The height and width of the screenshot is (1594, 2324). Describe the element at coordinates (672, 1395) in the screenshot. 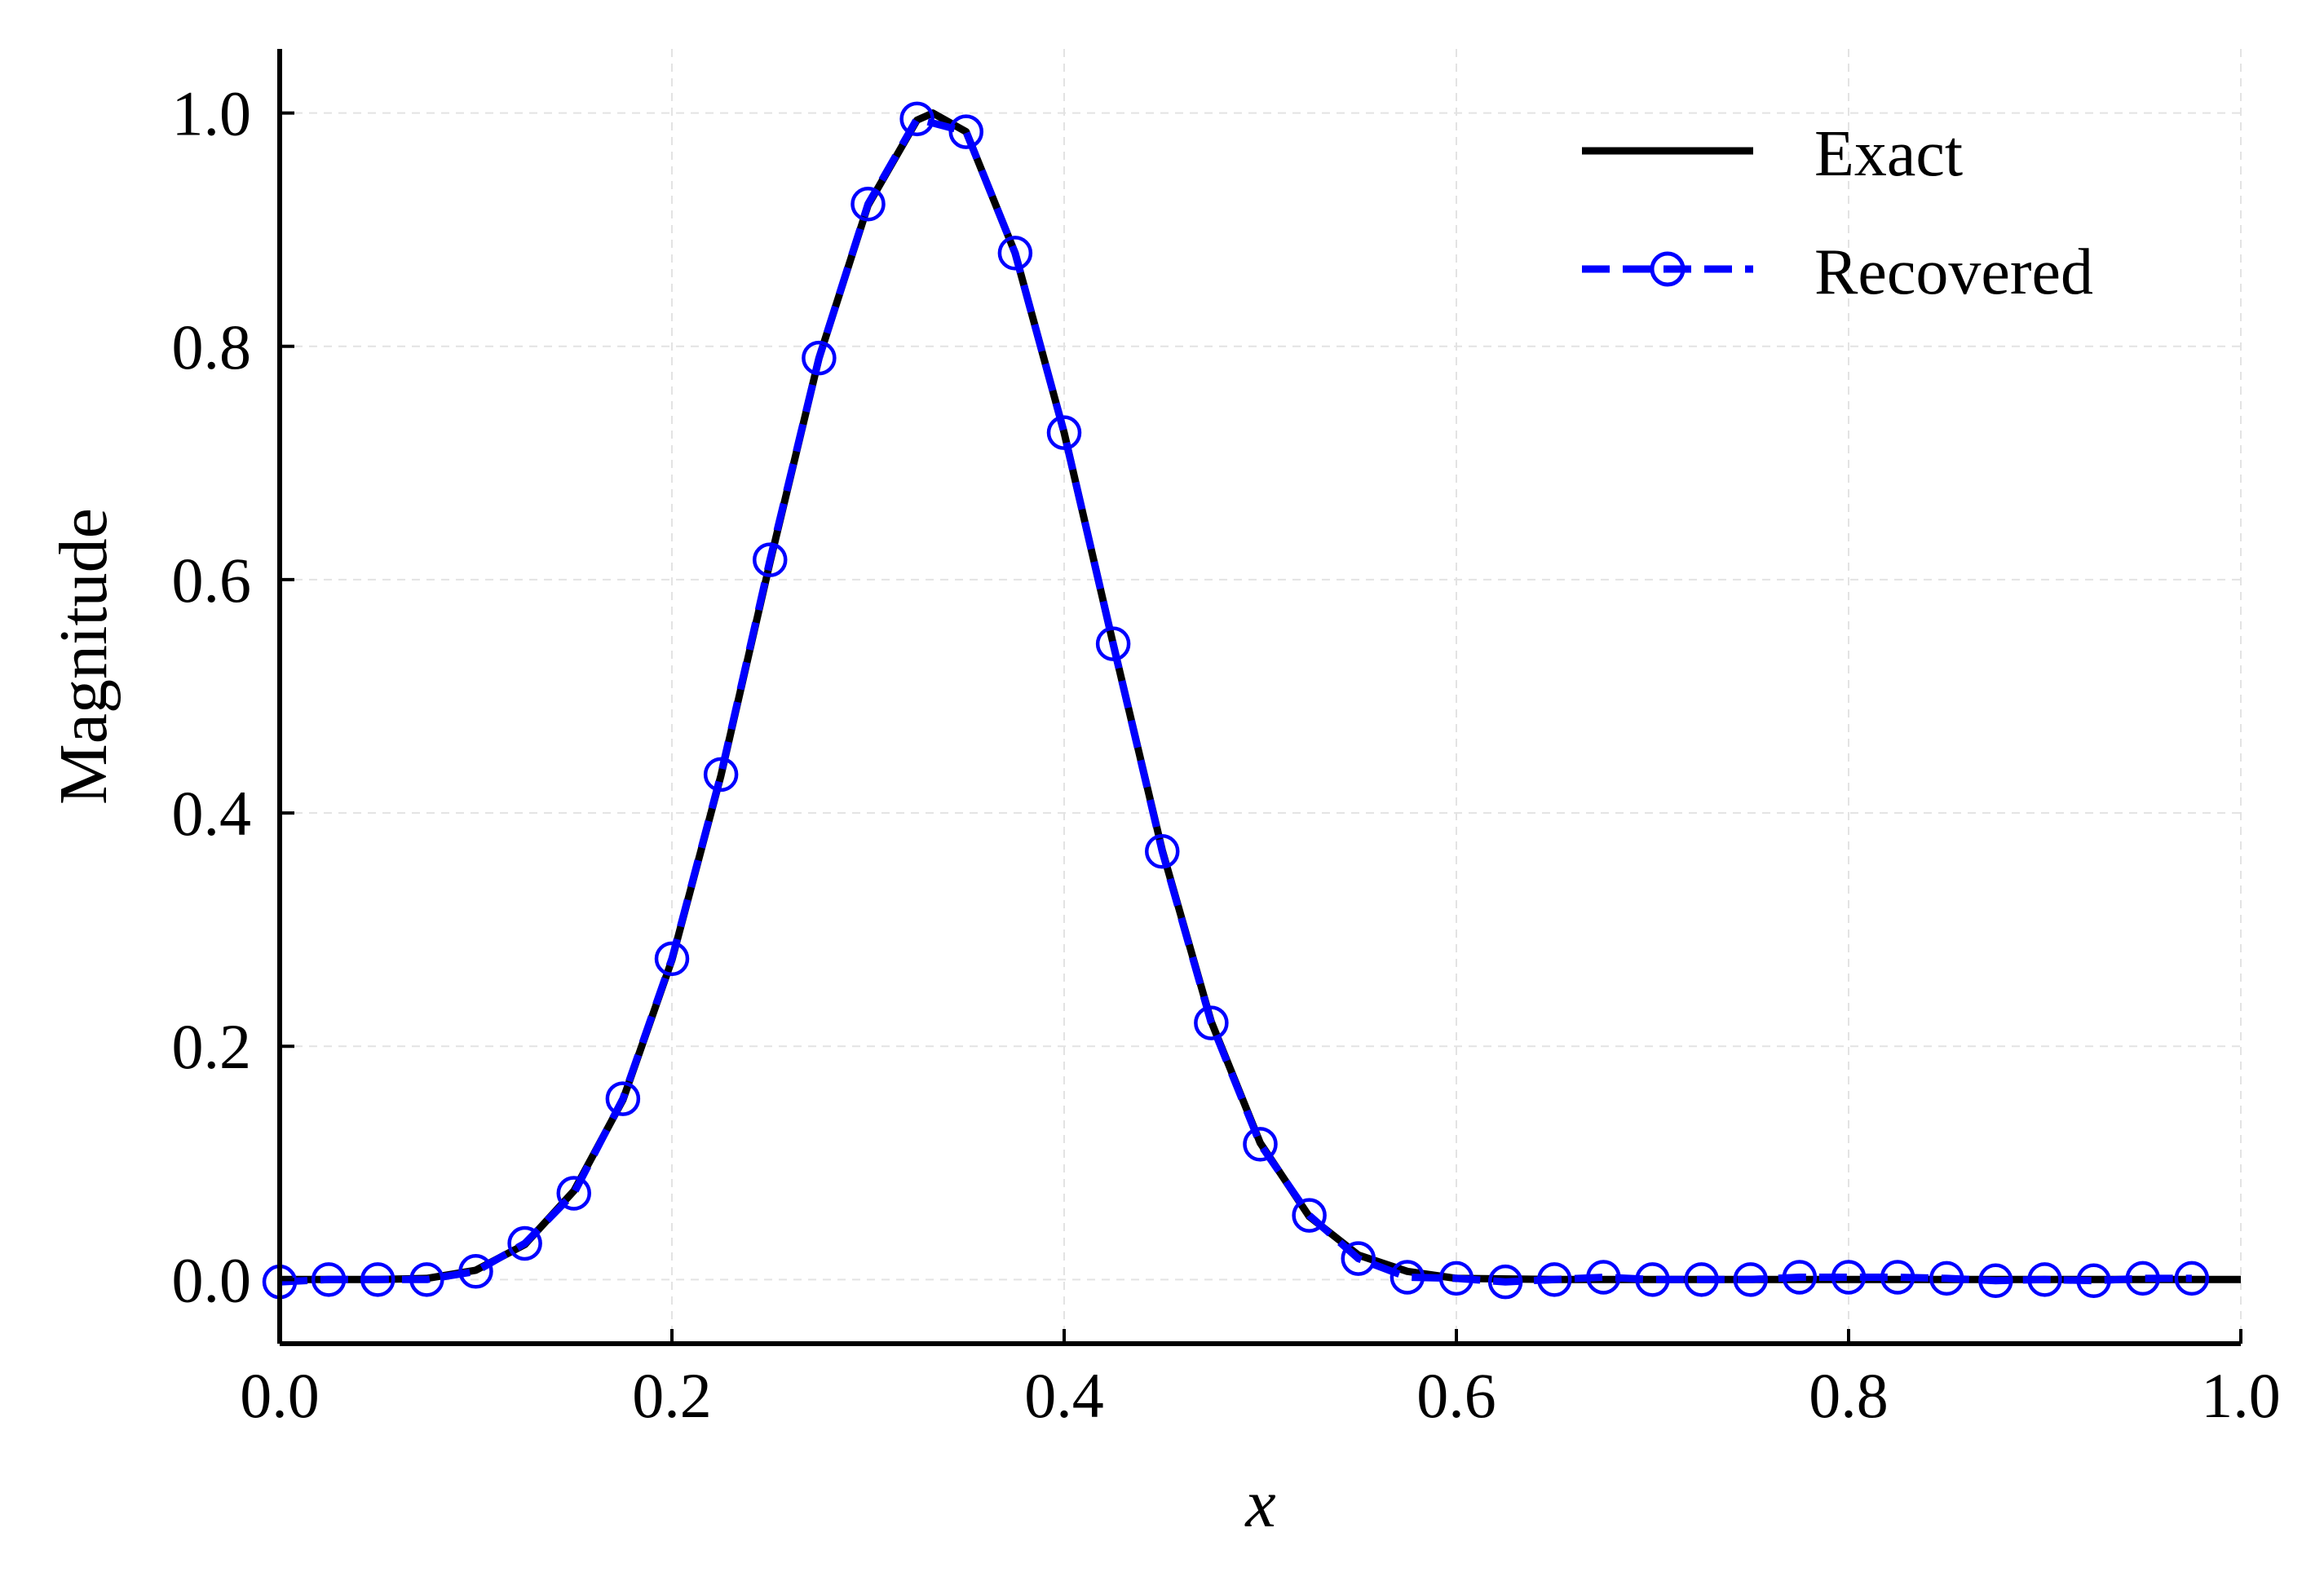

I see `x-tick-label: 0.2` at that location.